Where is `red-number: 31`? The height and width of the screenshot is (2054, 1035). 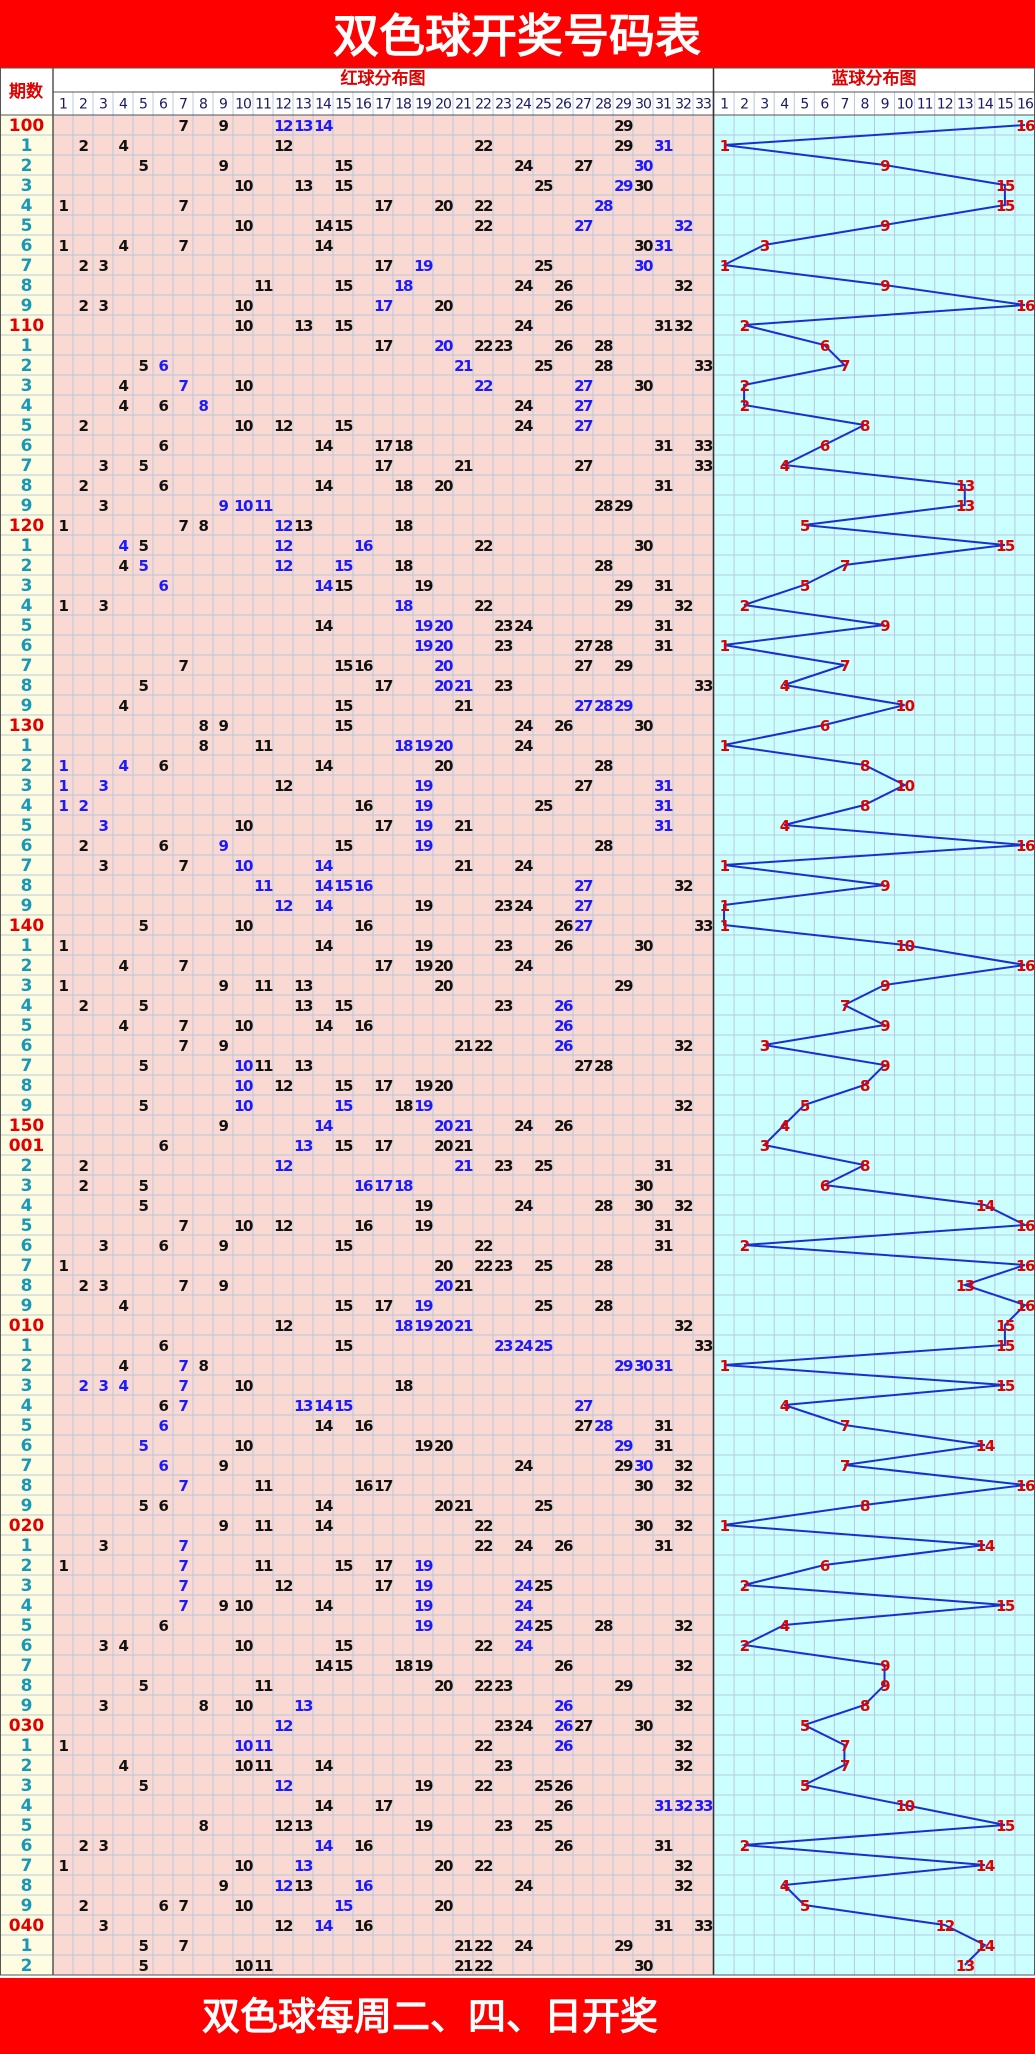
red-number: 31 is located at coordinates (663, 1446).